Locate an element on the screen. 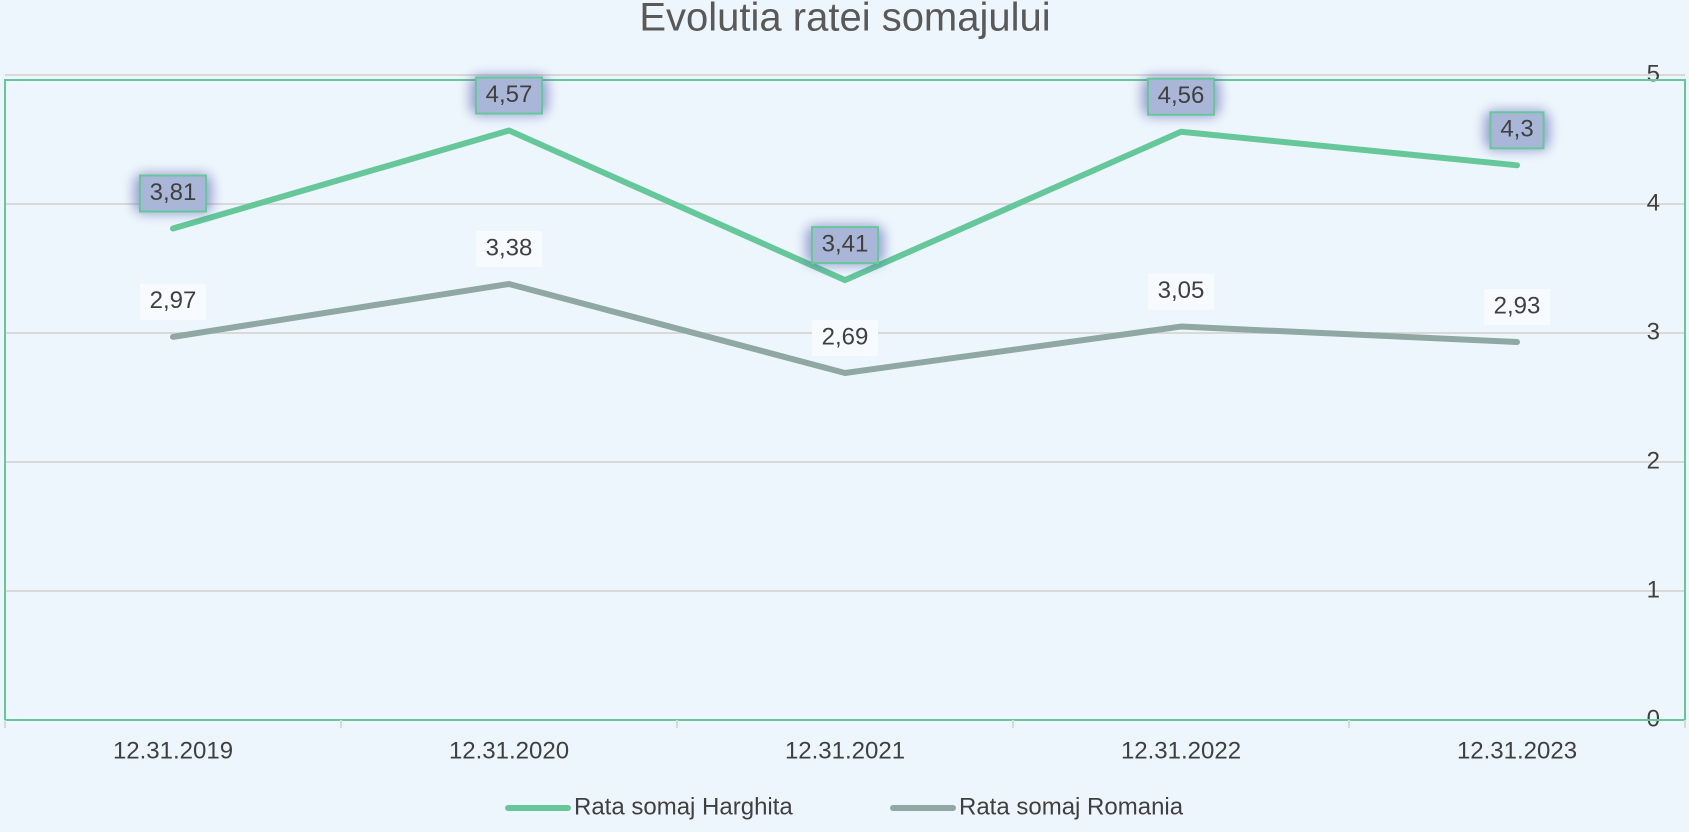 This screenshot has height=832, width=1689. x-tick-label: 12.31.2023 is located at coordinates (1517, 750).